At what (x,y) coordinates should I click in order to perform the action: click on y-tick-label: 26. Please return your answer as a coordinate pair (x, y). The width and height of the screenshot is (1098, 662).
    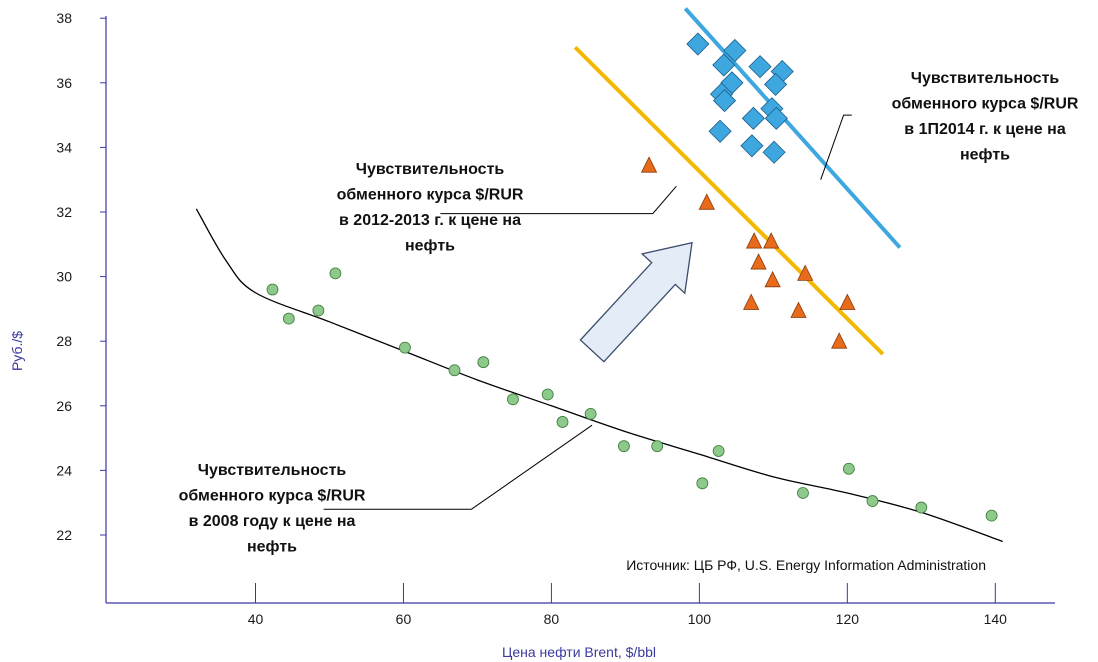
    Looking at the image, I should click on (64, 406).